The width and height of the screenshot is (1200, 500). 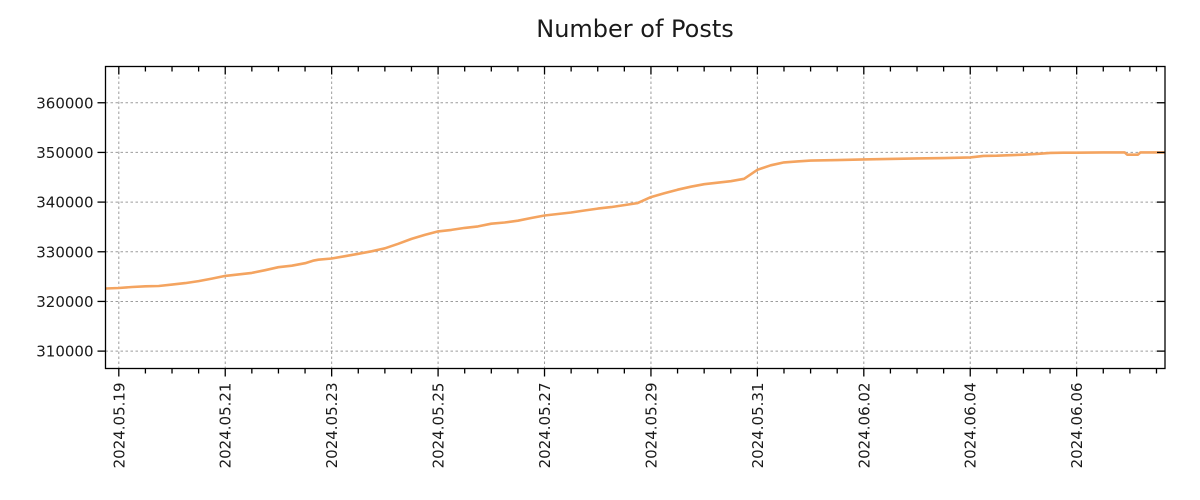 I want to click on y-tick-label: 330000, so click(x=64, y=252).